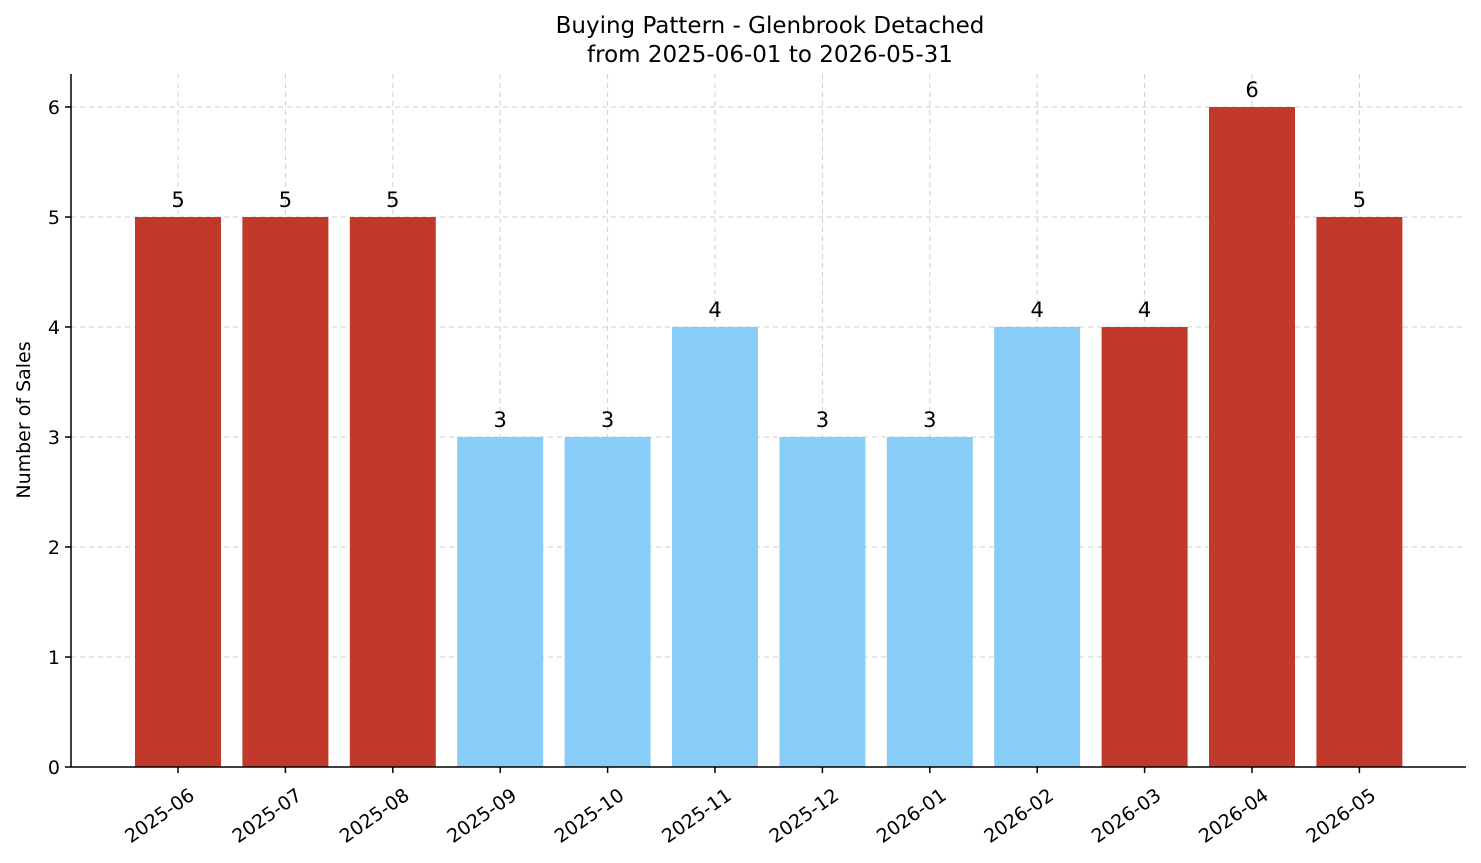  I want to click on y-tick-label: 3, so click(54, 438).